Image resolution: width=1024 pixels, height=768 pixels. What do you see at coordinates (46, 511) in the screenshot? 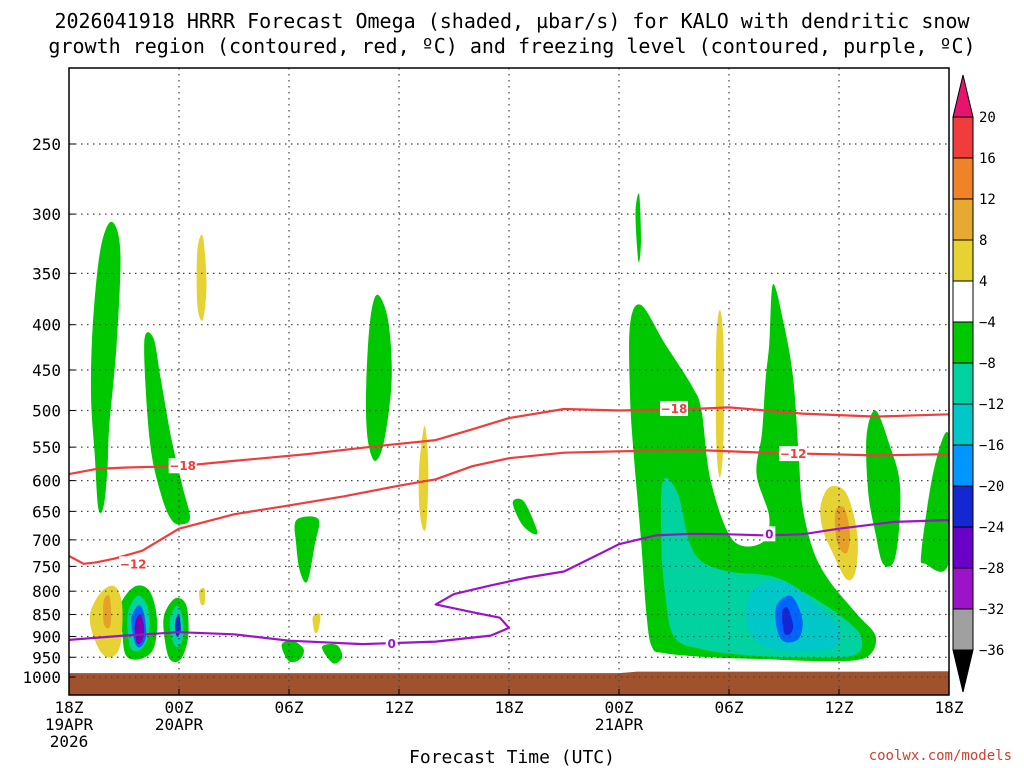
I see `y-tick-label: 650` at bounding box center [46, 511].